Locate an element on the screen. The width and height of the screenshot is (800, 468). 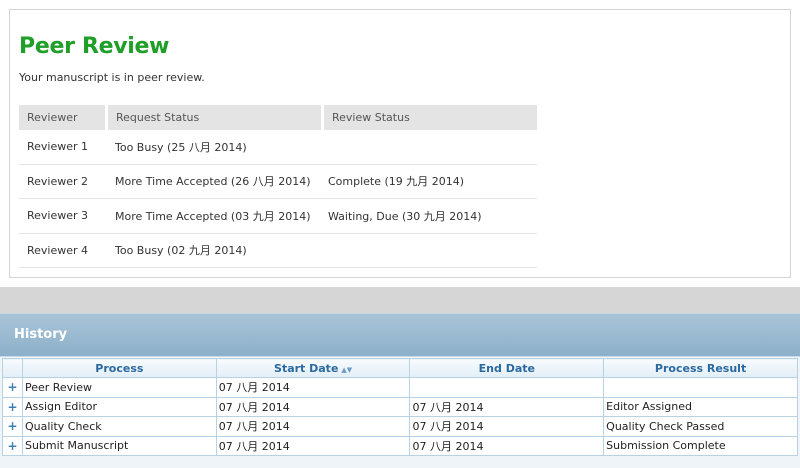
column-header-process: Process is located at coordinates (119, 368).